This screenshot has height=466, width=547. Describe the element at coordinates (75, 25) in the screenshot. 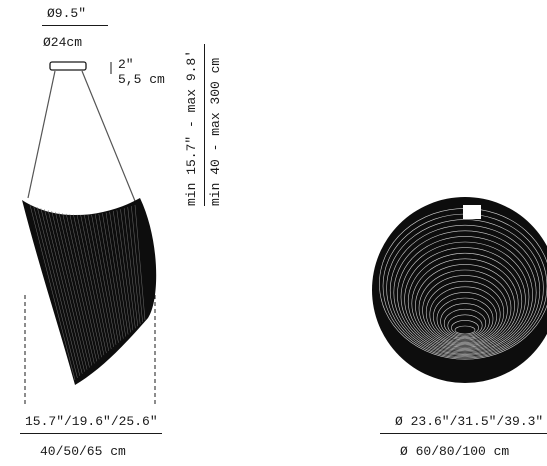

I see `canopy-diameter-divider` at that location.